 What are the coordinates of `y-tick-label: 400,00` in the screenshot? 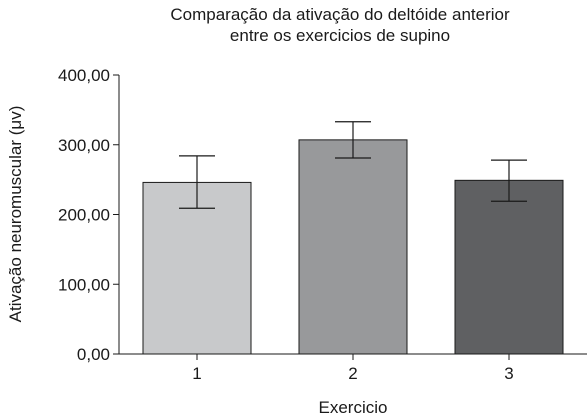 It's located at (84, 75).